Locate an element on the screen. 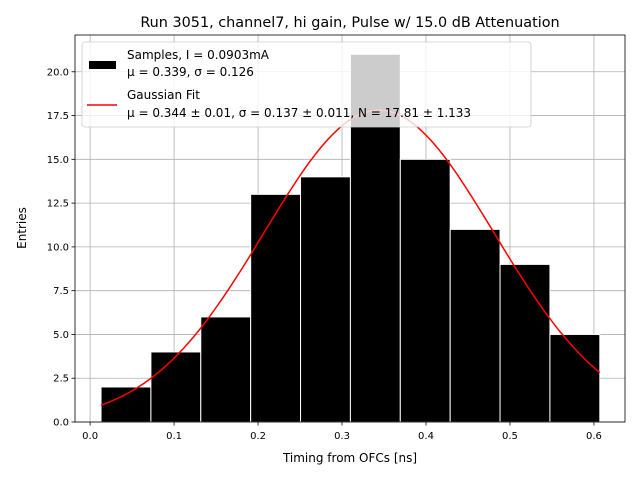 Image resolution: width=640 pixels, height=484 pixels. y-tick-label: 20.0 is located at coordinates (58, 72).